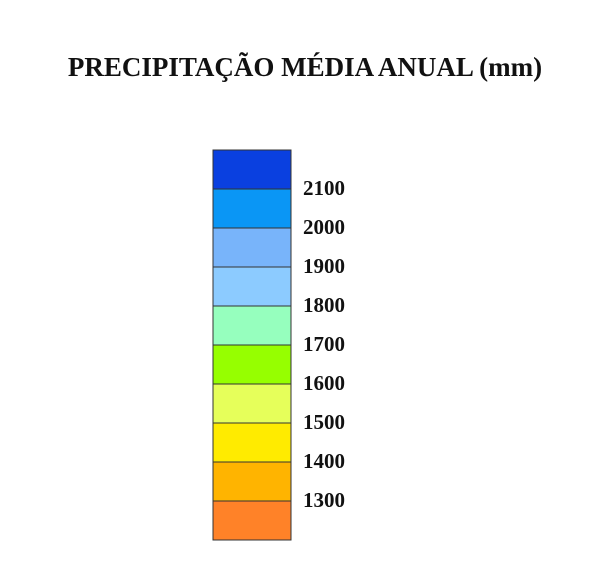 The image size is (605, 566). I want to click on legend-label: 2100, so click(324, 188).